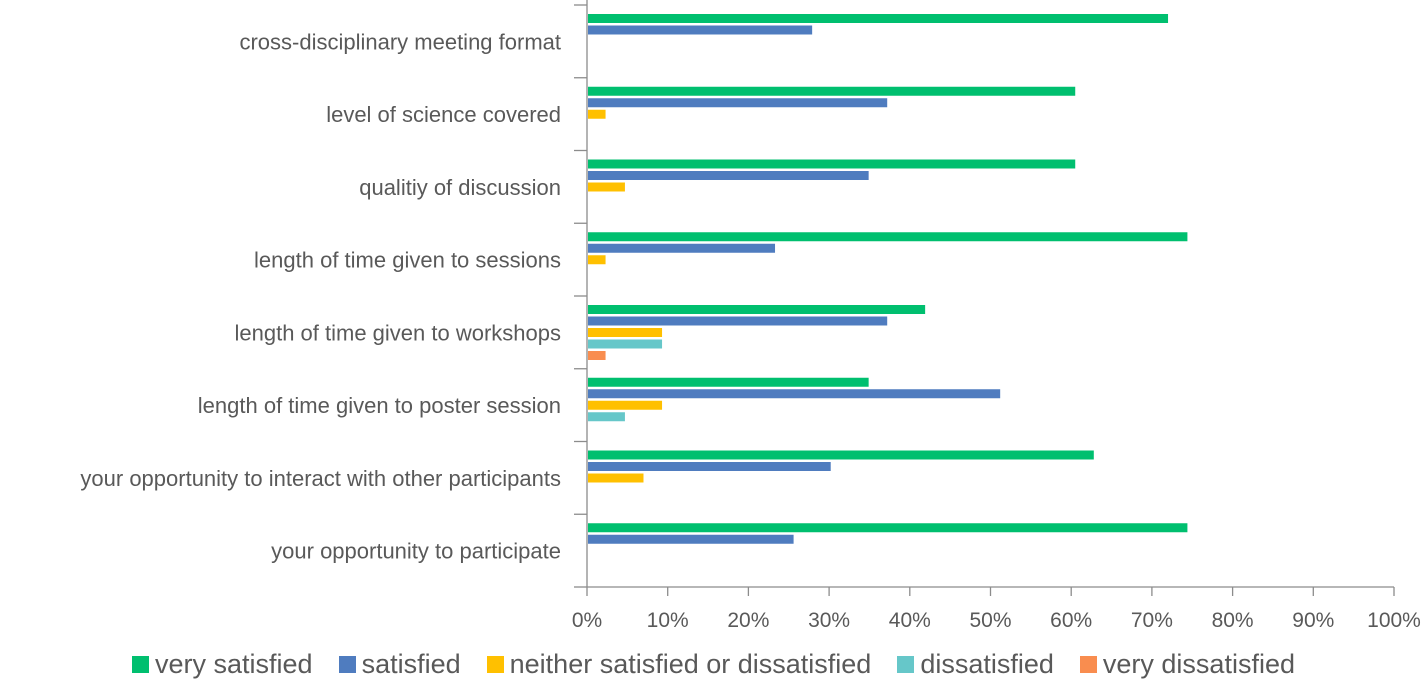  I want to click on legend-label: dissatisfied, so click(987, 663).